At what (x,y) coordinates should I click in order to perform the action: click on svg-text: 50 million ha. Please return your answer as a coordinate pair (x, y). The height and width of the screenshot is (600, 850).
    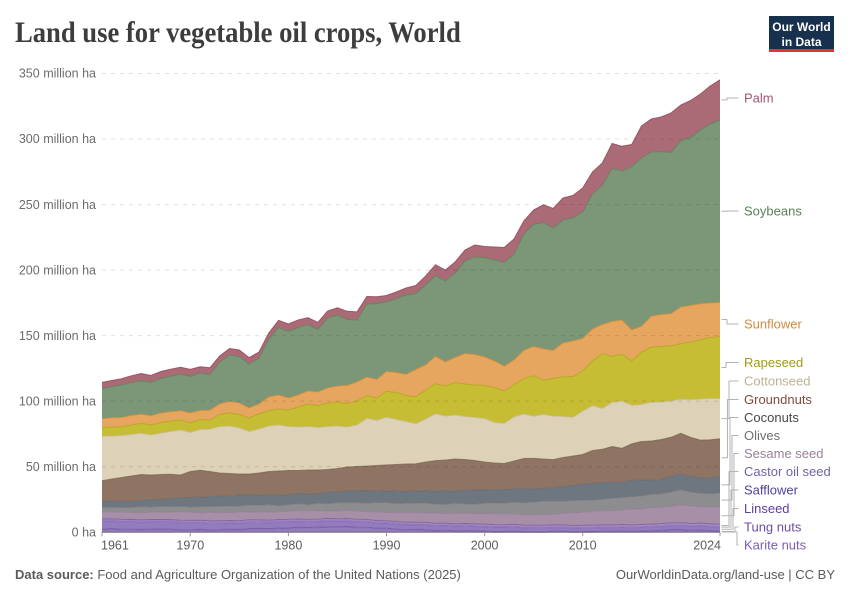
    Looking at the image, I should click on (61, 467).